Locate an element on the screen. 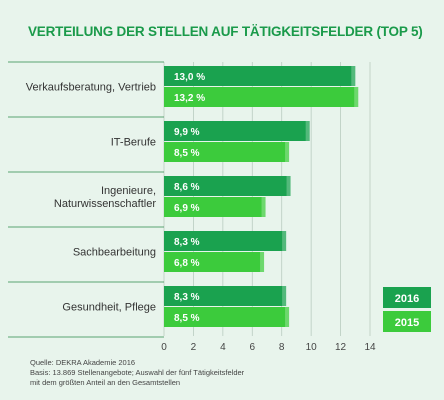  category-label-2: Ingenieure, is located at coordinates (128, 191).